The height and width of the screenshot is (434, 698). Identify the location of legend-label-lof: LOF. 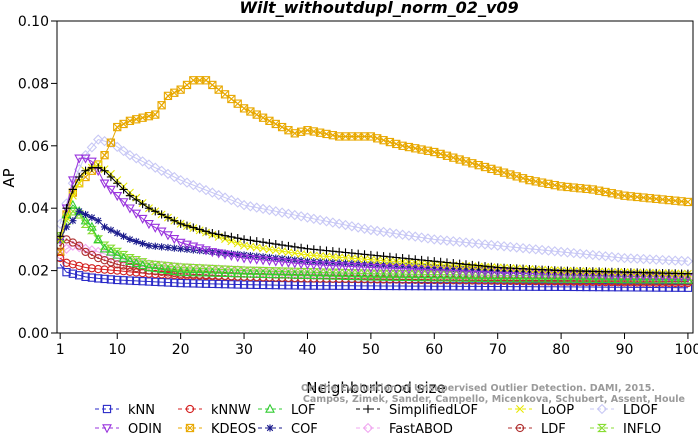
(303, 410).